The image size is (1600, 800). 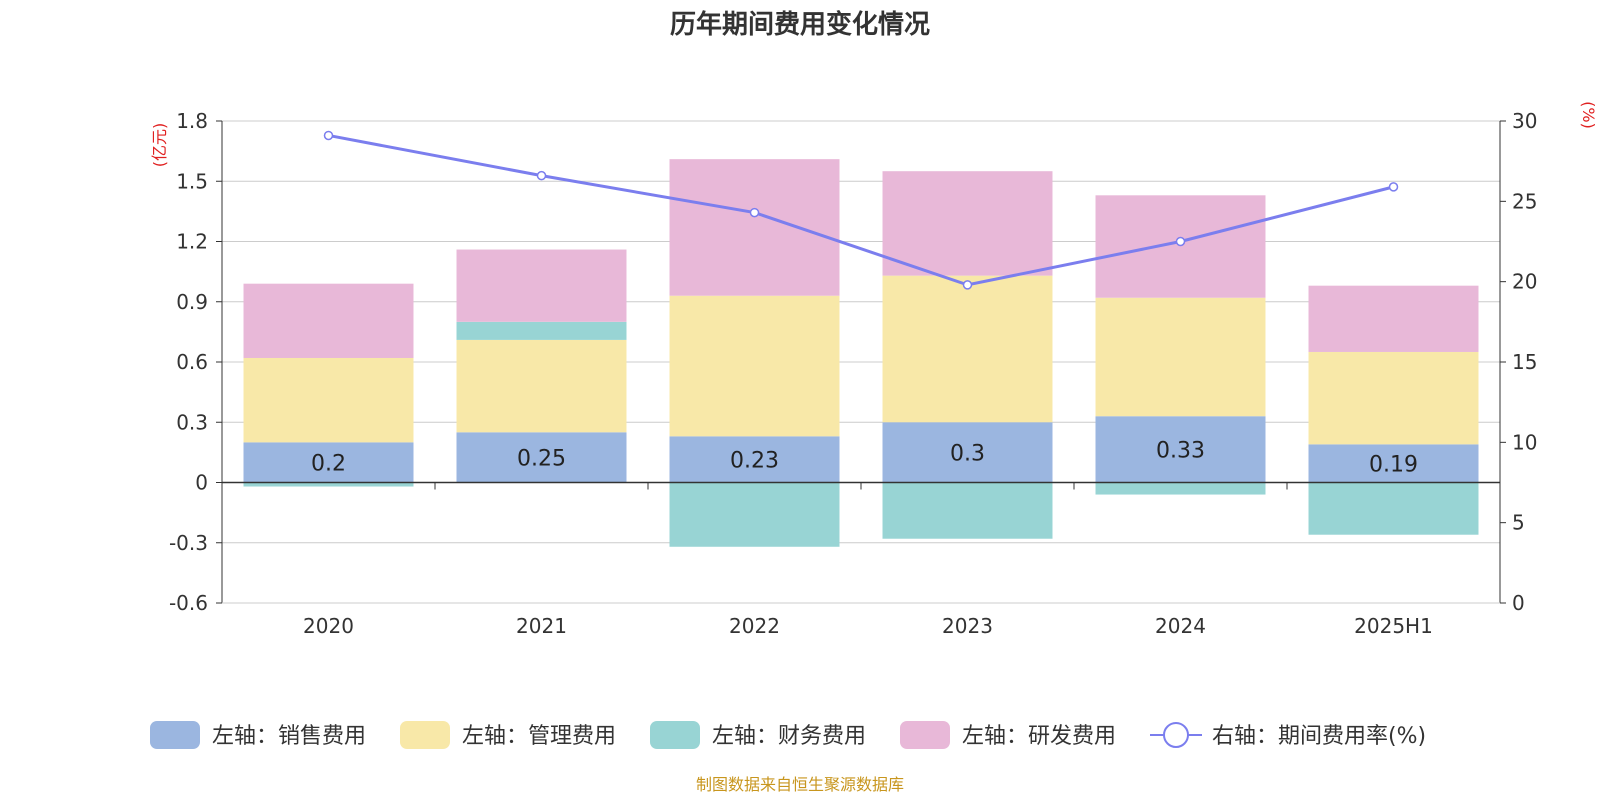 I want to click on left-tick-label: 1.2, so click(x=192, y=242).